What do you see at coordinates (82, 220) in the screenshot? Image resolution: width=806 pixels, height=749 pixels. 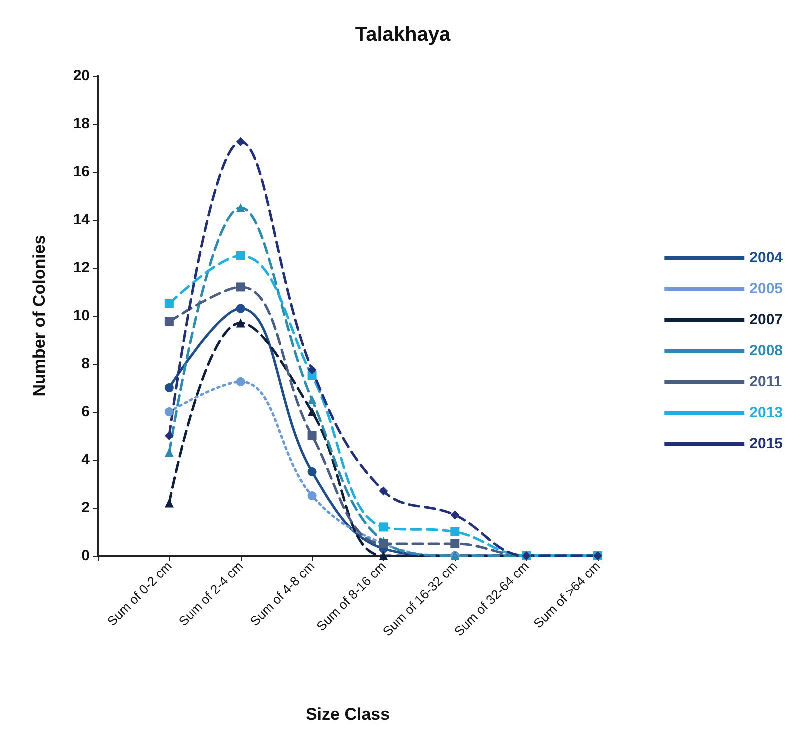 I see `y-tick-label: 14` at bounding box center [82, 220].